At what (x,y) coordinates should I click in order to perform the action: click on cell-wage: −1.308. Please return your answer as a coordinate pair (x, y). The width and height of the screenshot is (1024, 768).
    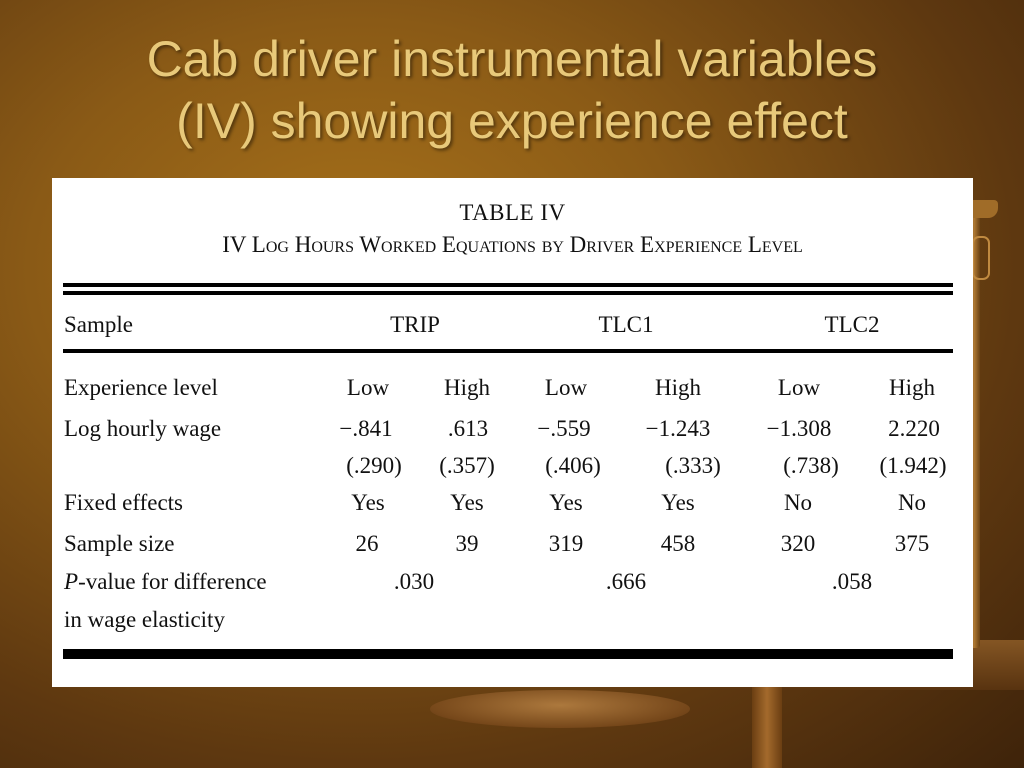
    Looking at the image, I should click on (799, 428).